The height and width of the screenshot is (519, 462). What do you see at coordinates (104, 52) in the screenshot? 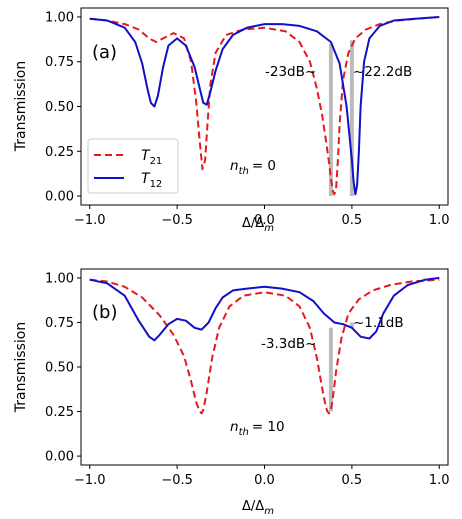
I see `panel-a-label: (a)` at bounding box center [104, 52].